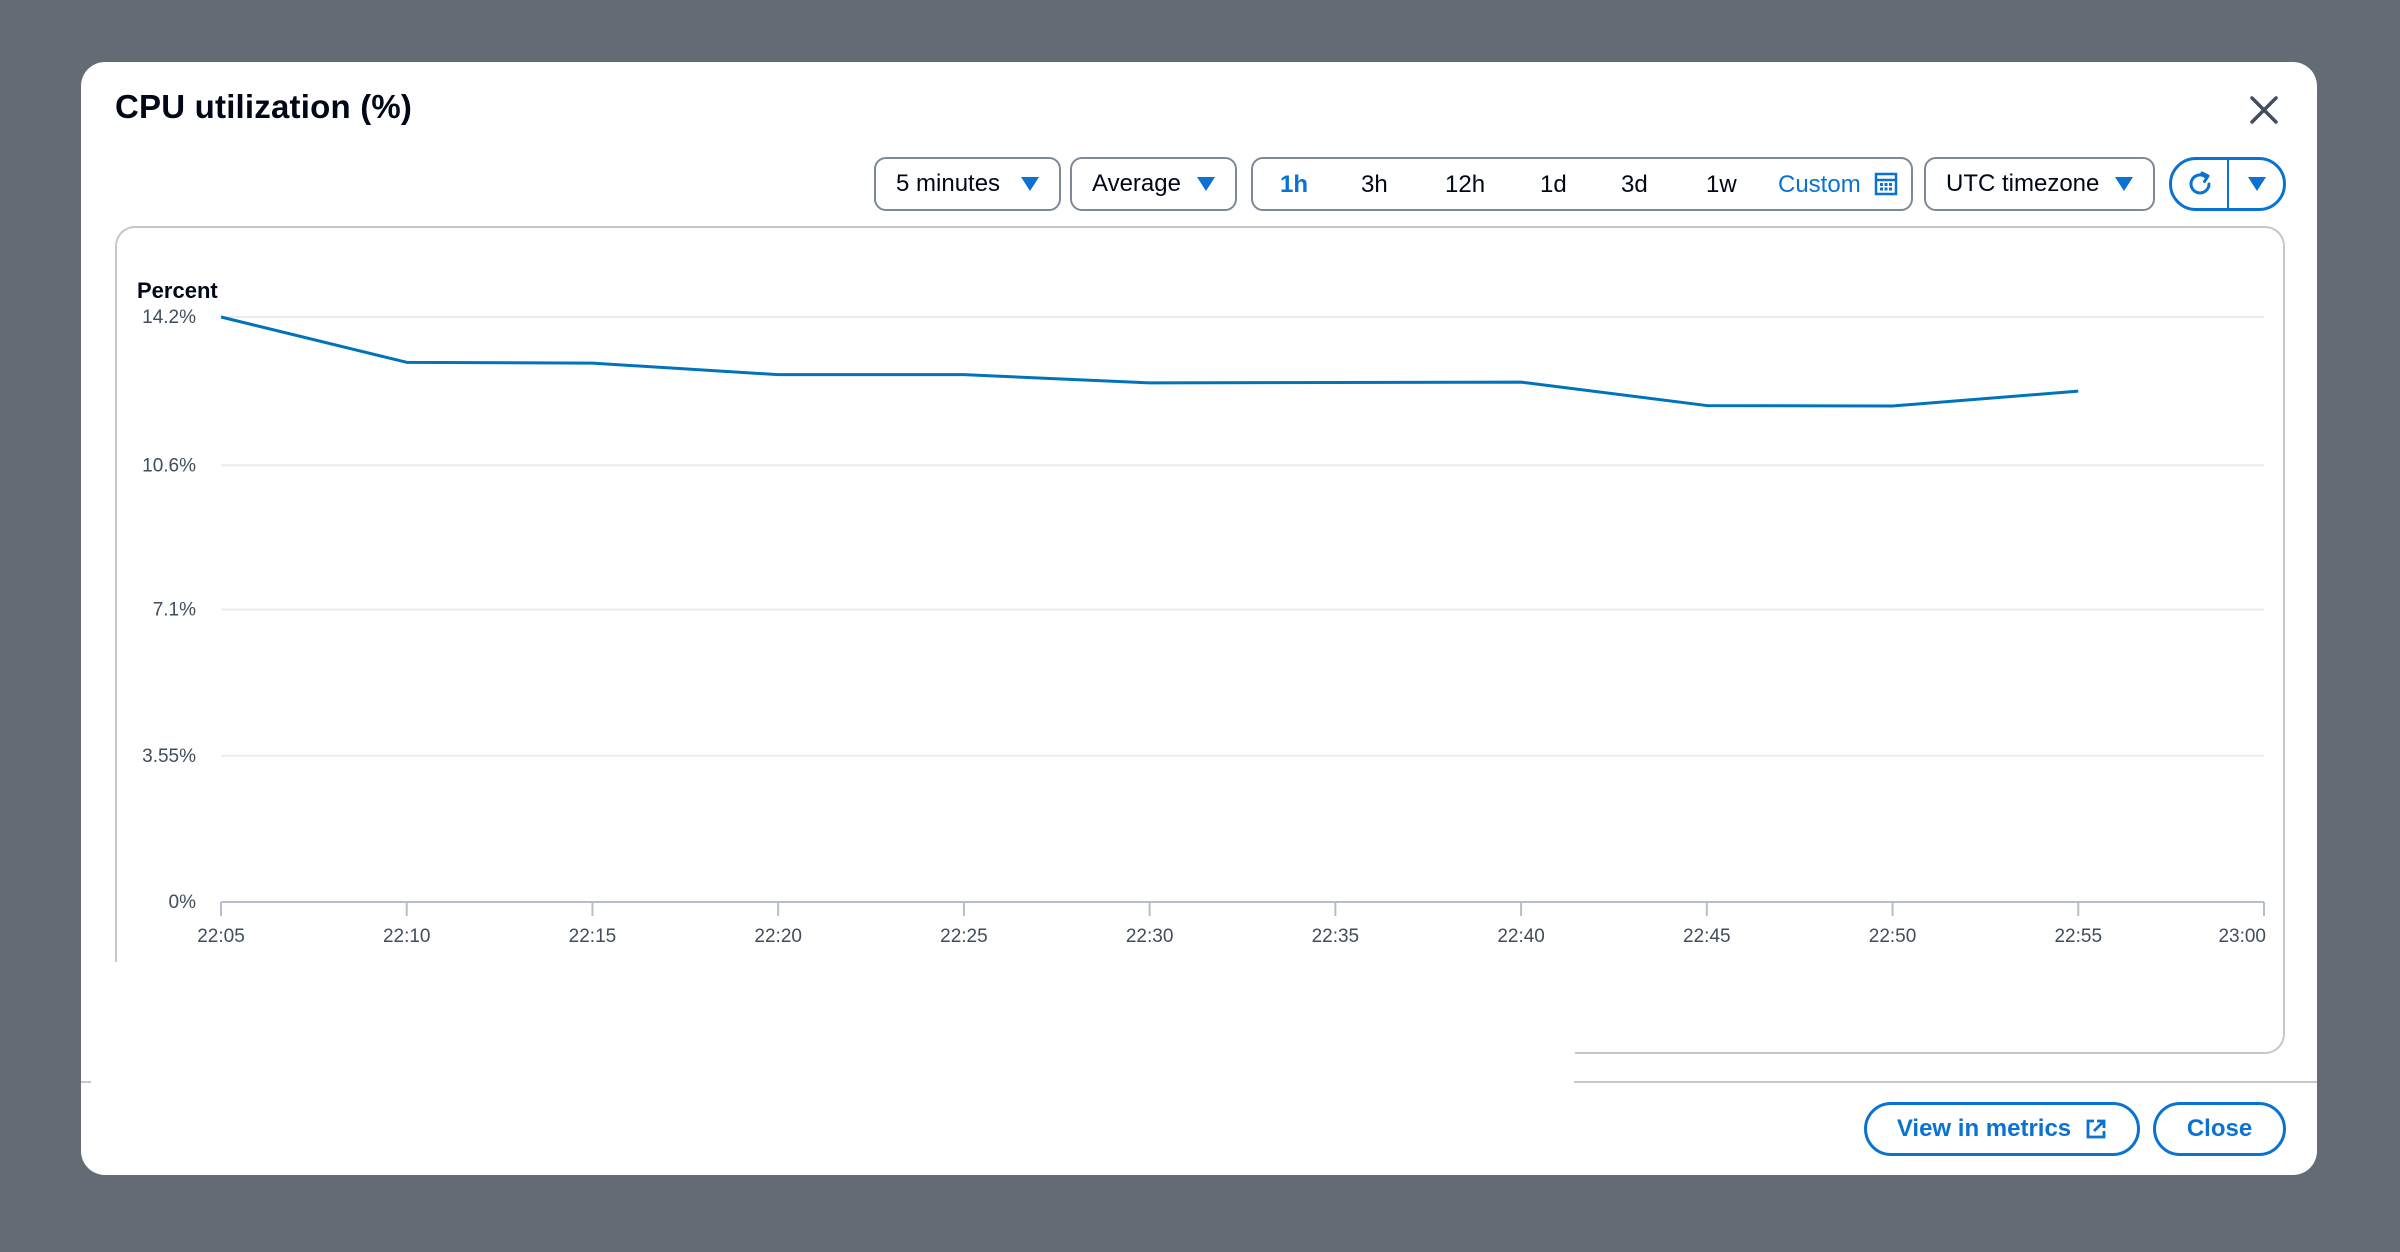  I want to click on cpu-series-line, so click(1149, 361).